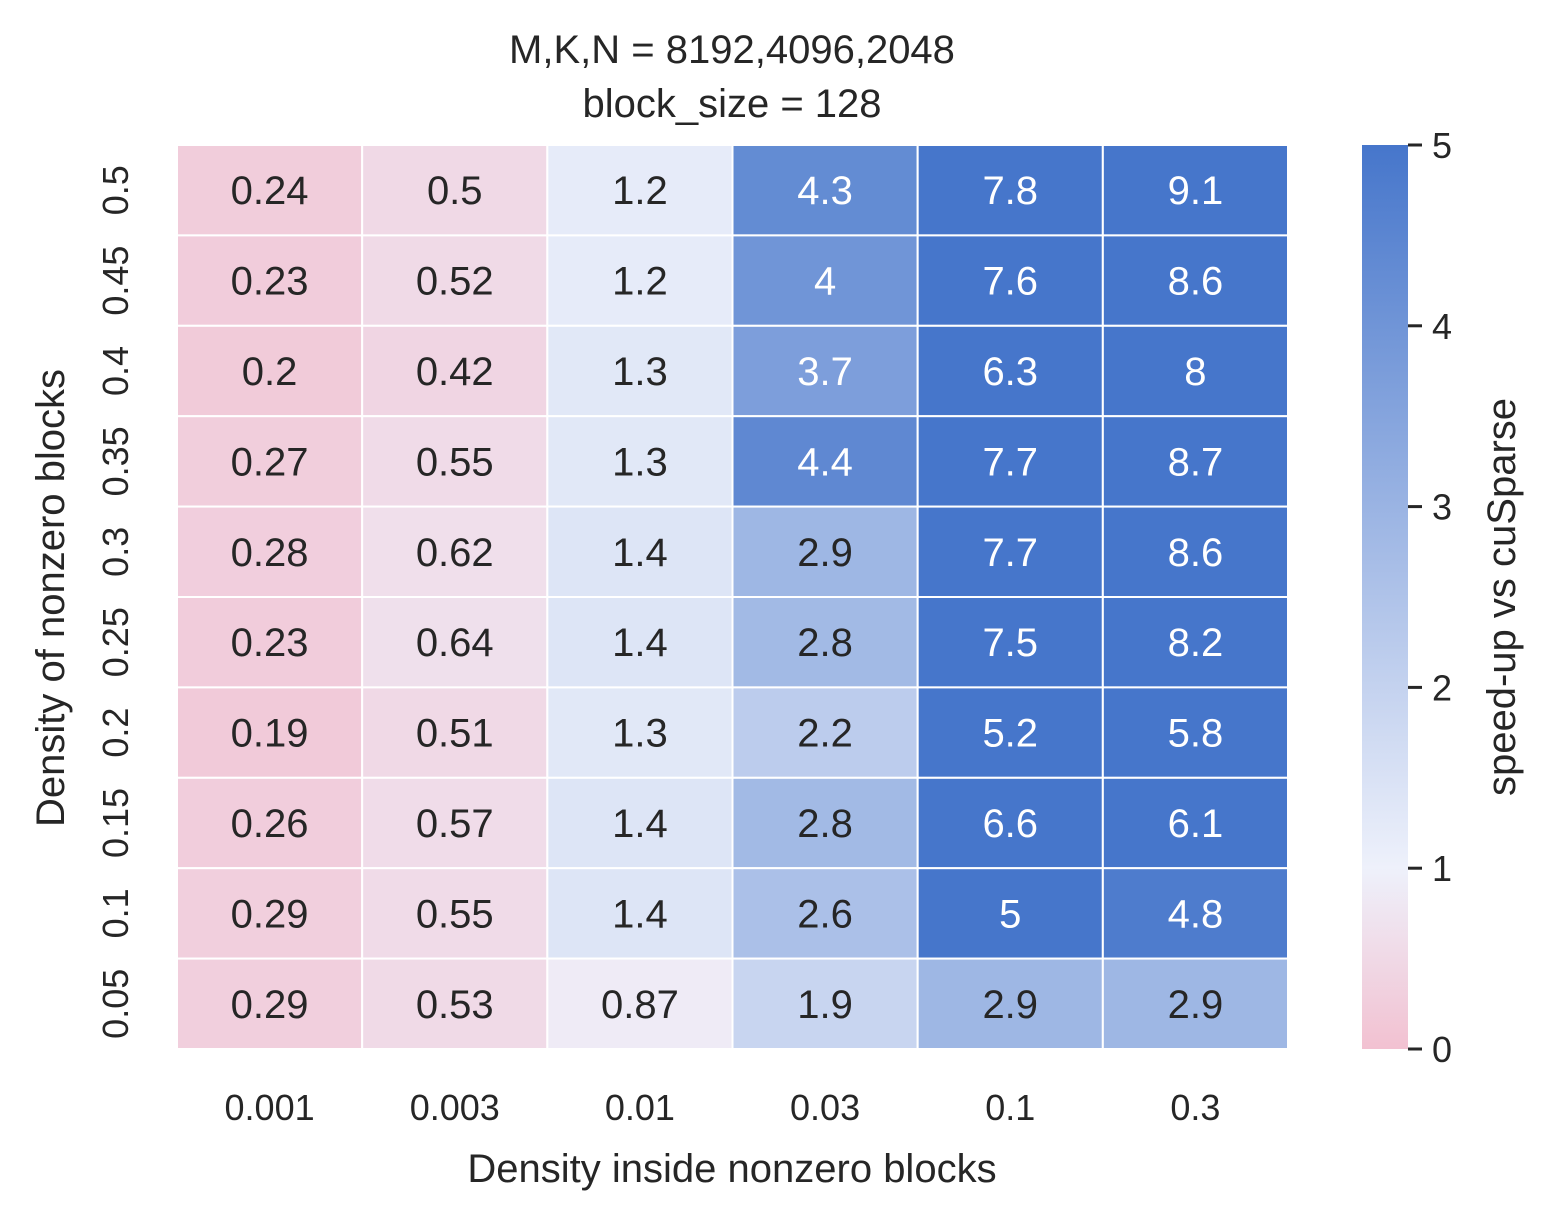 The width and height of the screenshot is (1563, 1223). What do you see at coordinates (455, 734) in the screenshot?
I see `heatmap-cell-label: 0.51` at bounding box center [455, 734].